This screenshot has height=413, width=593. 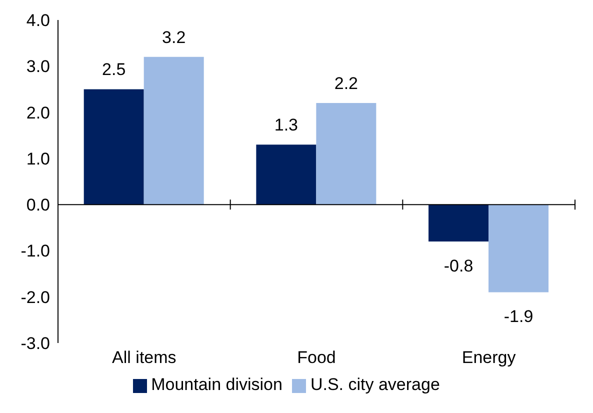 What do you see at coordinates (38, 112) in the screenshot?
I see `y-tick-label: 2.0` at bounding box center [38, 112].